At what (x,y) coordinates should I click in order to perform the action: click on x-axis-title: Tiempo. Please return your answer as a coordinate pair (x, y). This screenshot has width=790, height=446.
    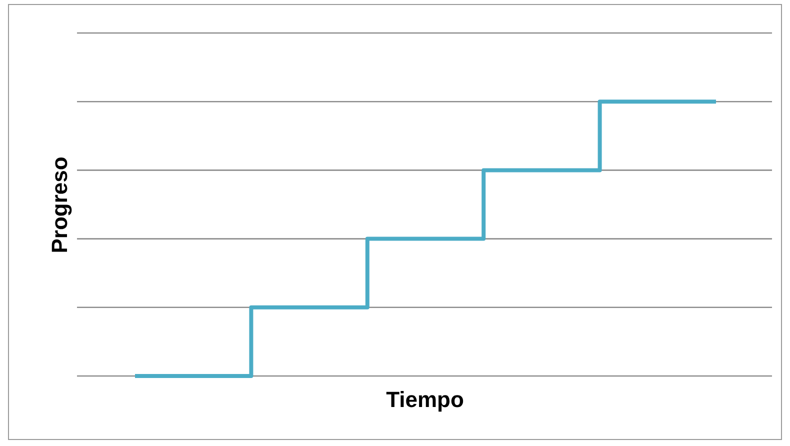
    Looking at the image, I should click on (425, 399).